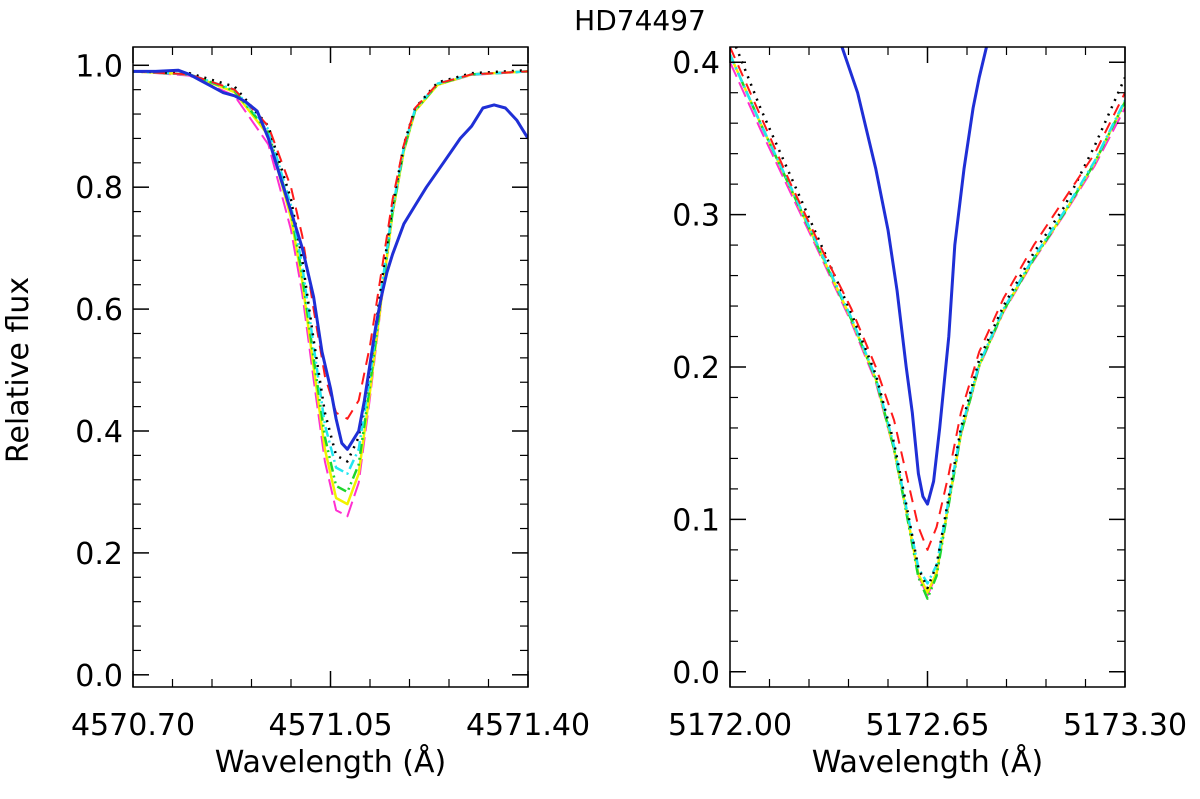 The image size is (1200, 799). I want to click on y-tick-label: 1.0, so click(99, 66).